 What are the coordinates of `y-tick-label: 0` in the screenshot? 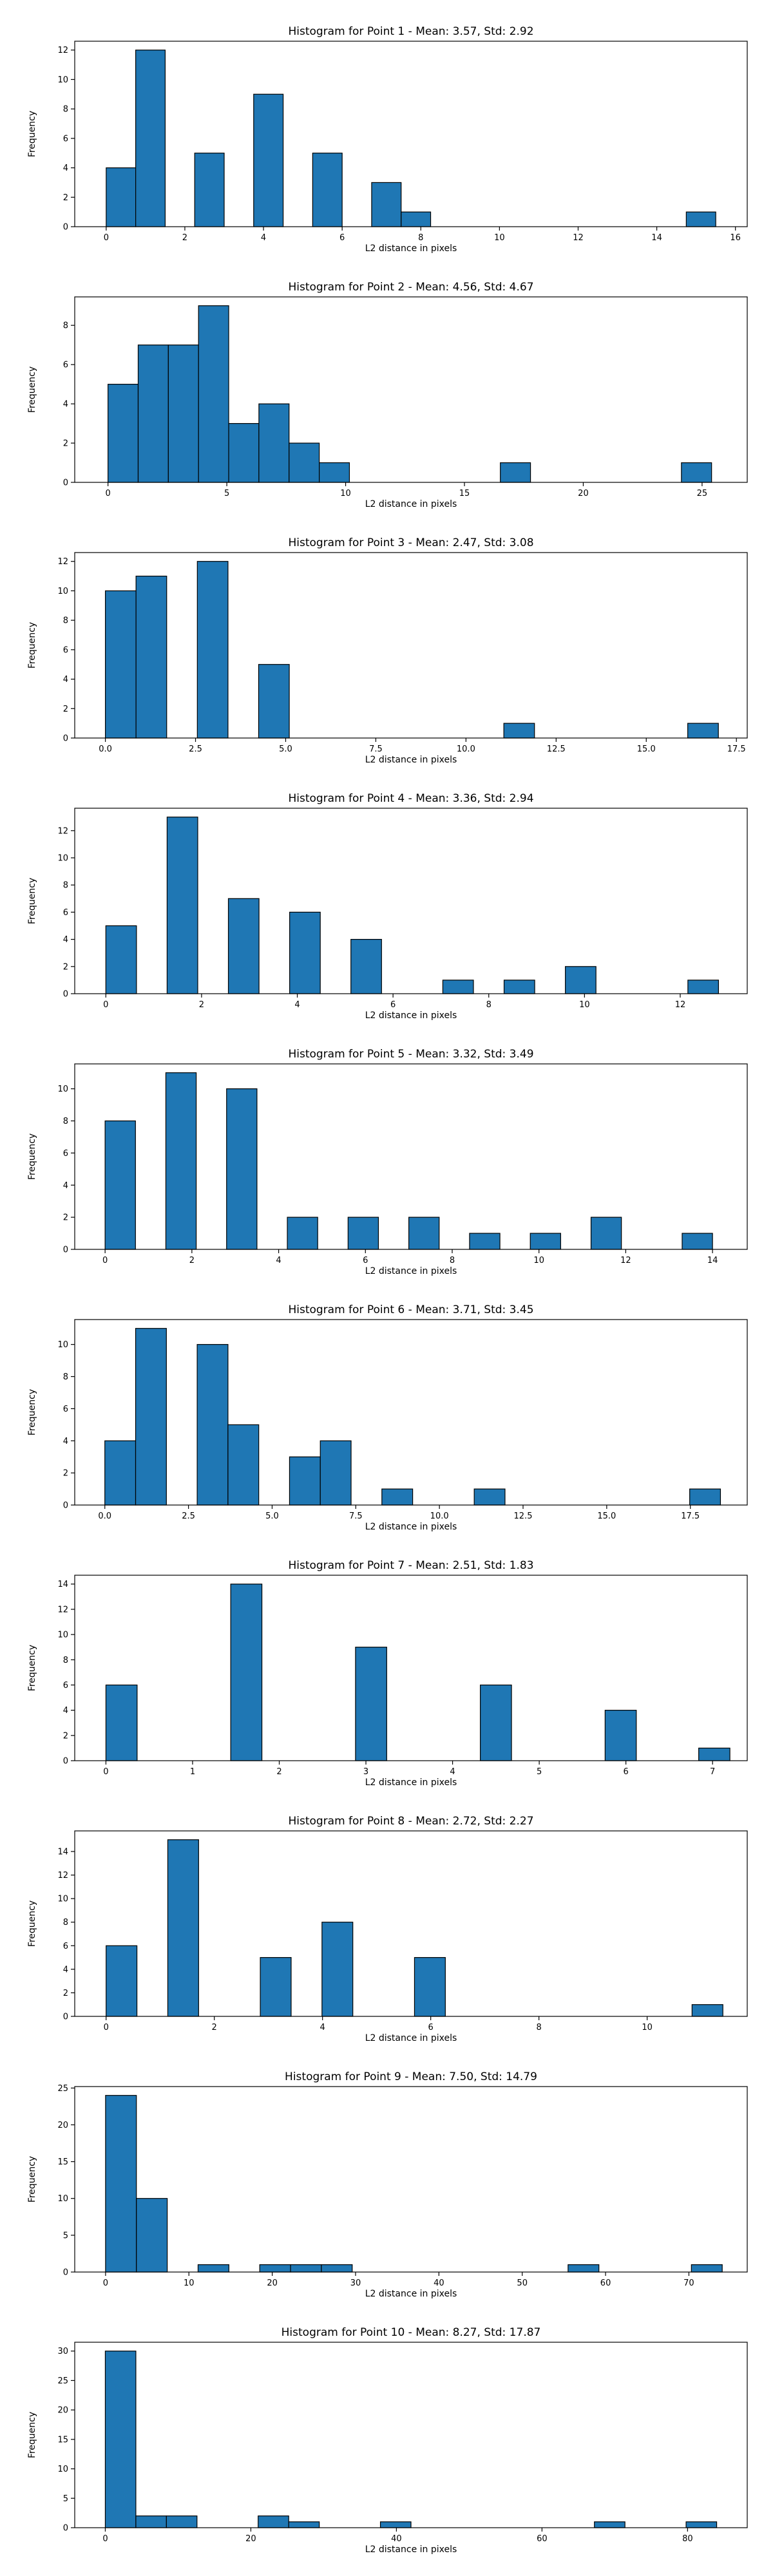 It's located at (65, 1762).